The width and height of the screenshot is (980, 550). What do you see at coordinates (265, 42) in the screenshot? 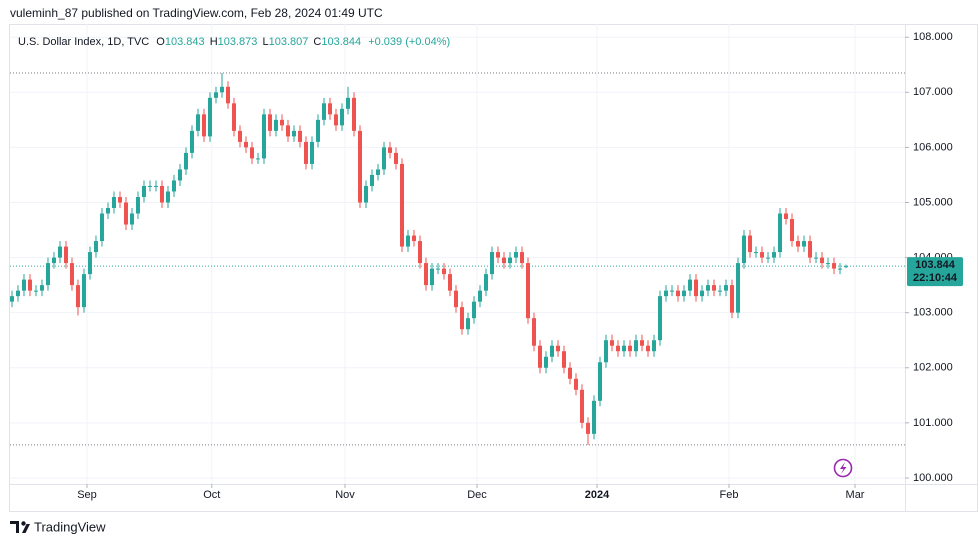
I see `legend-key: L` at bounding box center [265, 42].